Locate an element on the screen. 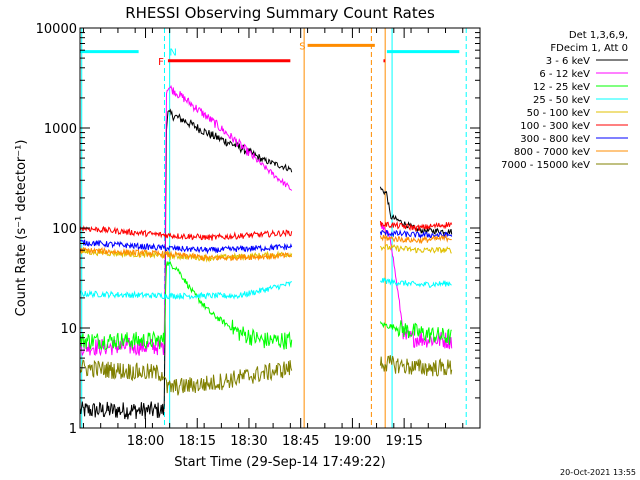  annotation-layer: FN S is located at coordinates (270, 54).